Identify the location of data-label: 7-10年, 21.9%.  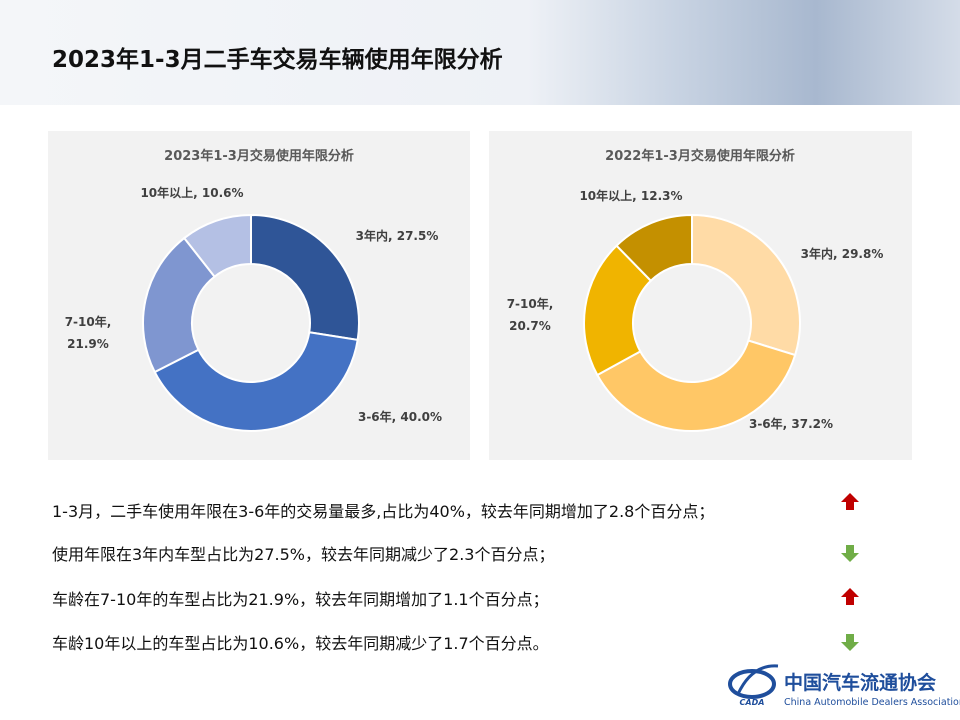
(88, 333).